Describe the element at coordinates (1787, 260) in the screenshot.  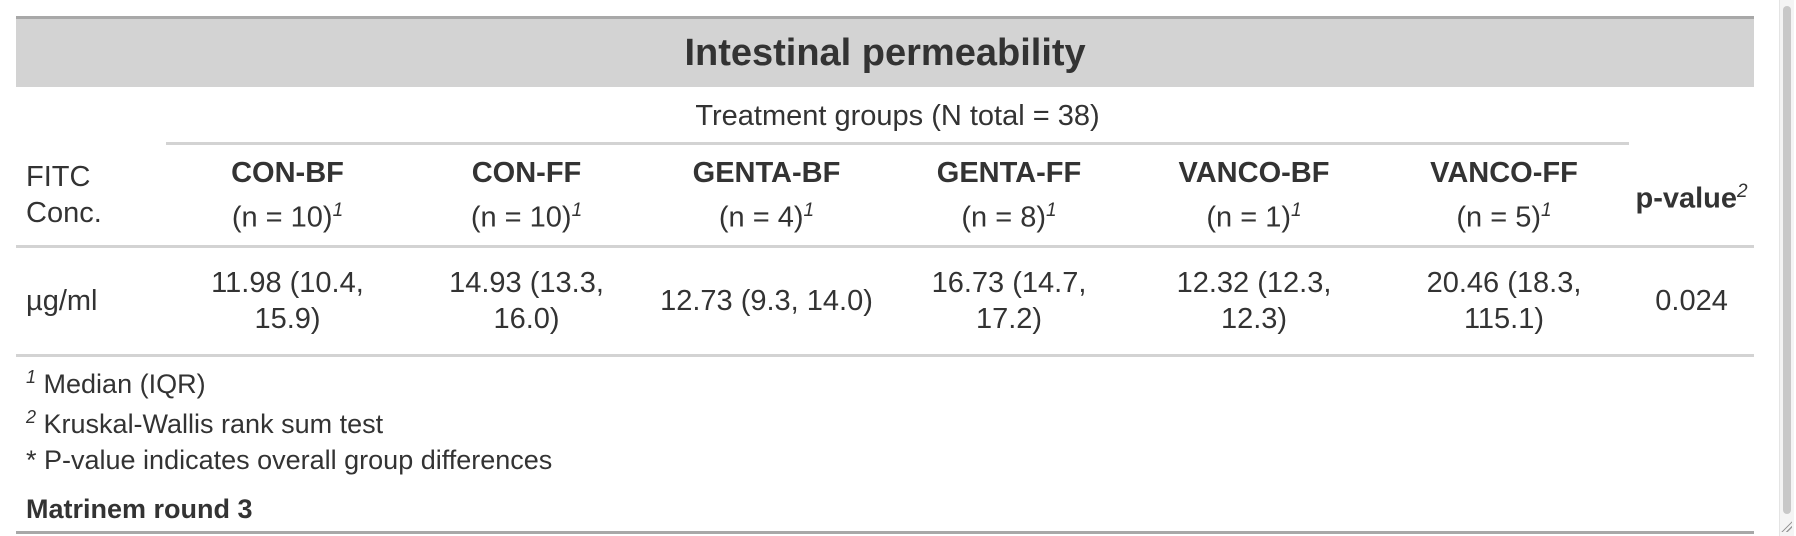
I see `scrollbar-thumb` at that location.